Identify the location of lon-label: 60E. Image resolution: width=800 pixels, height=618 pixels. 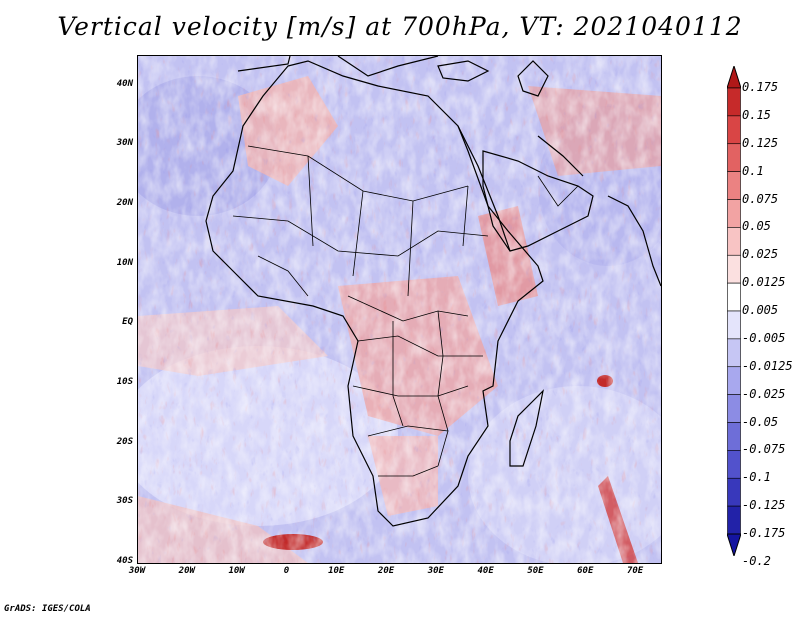
(585, 571).